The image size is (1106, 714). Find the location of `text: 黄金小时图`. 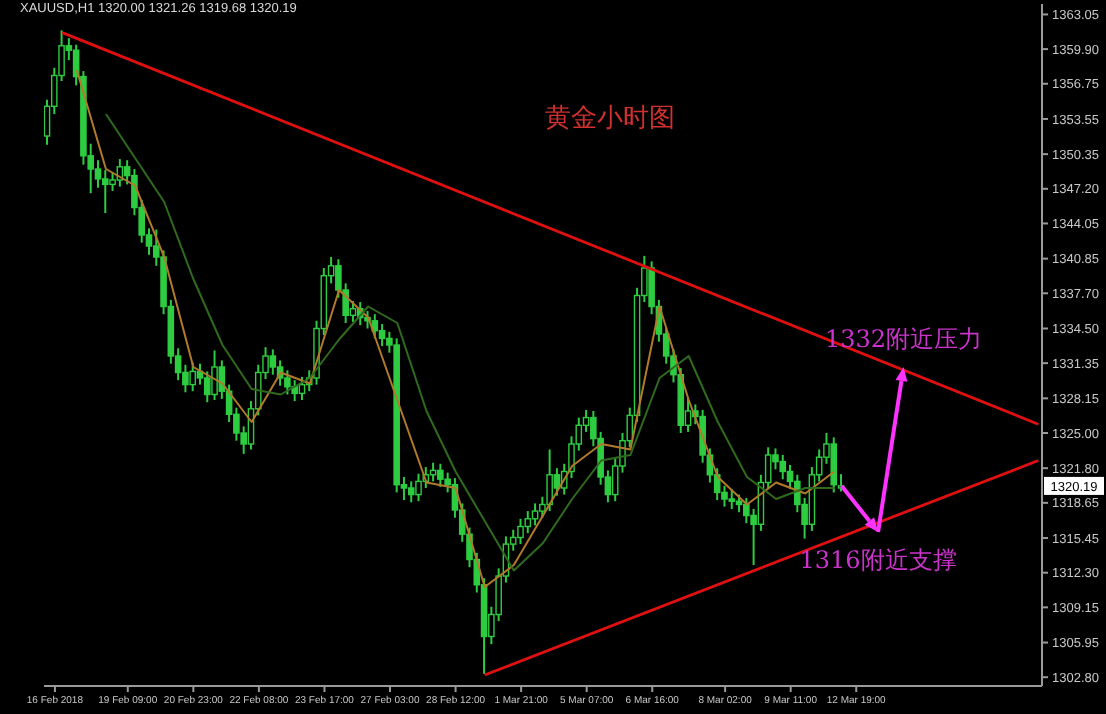

text: 黄金小时图 is located at coordinates (610, 119).